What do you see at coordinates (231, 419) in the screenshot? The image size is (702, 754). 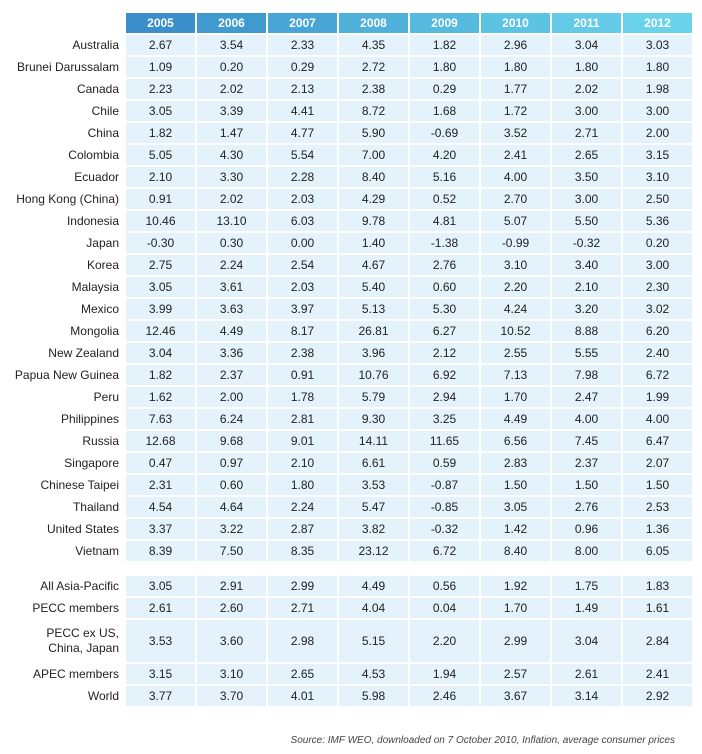 I see `value-cell-2006: 6.24` at bounding box center [231, 419].